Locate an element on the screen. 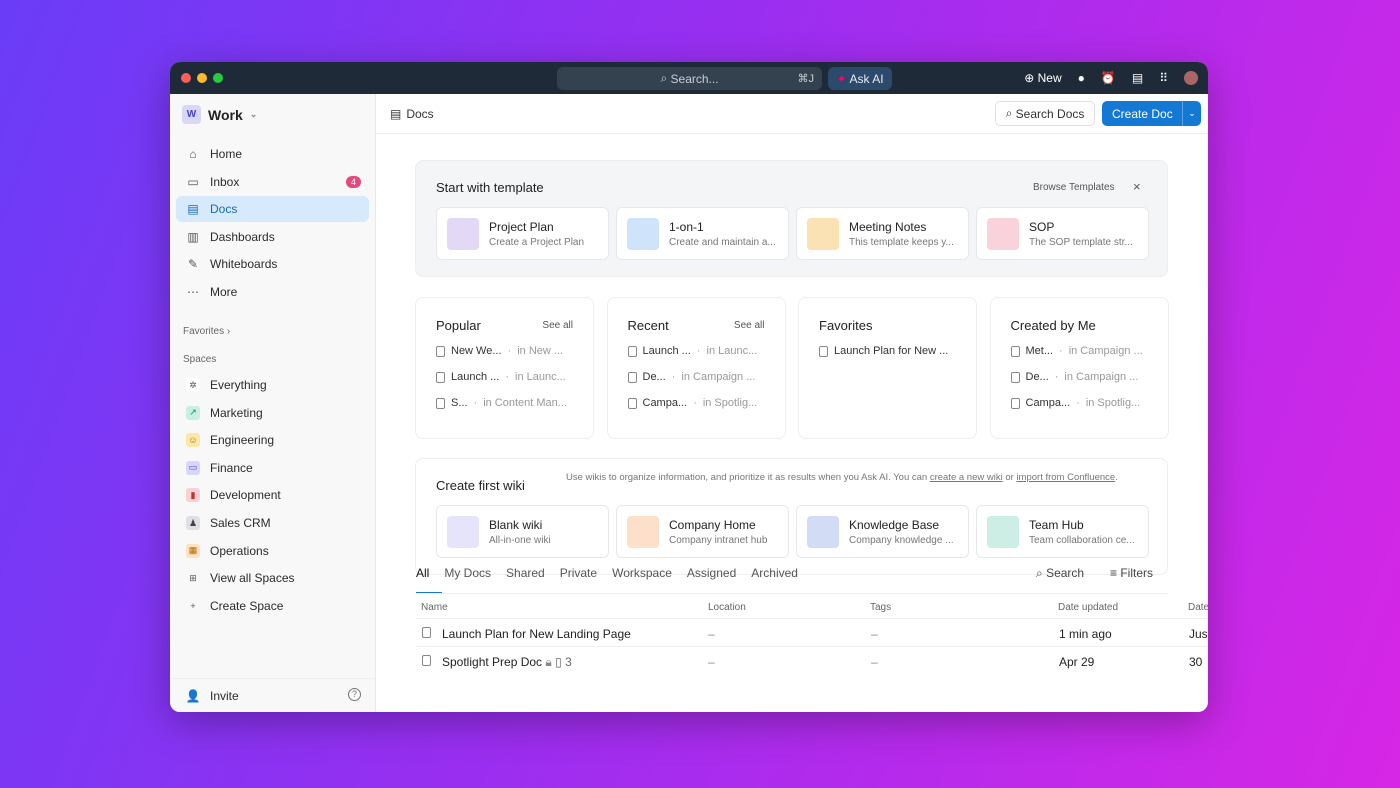  space-view-all-spaces: ⊞ View all Spaces is located at coordinates (272, 578).